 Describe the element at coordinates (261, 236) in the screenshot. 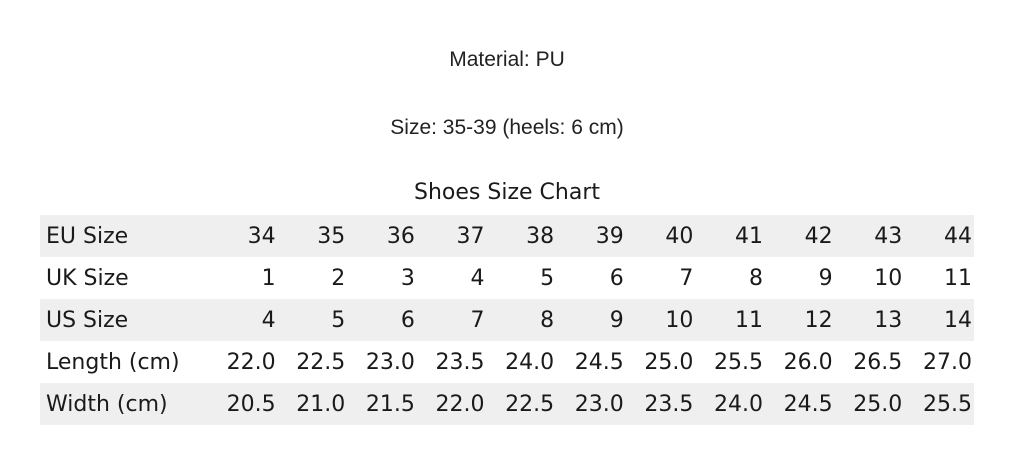

I see `table-cell: 34` at that location.